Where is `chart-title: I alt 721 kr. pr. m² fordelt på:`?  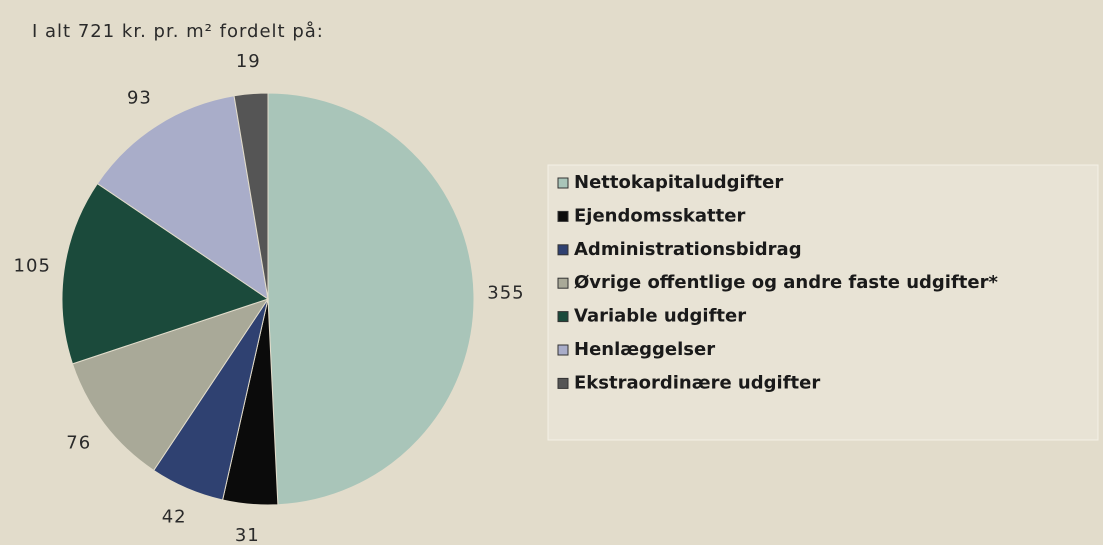
chart-title: I alt 721 kr. pr. m² fordelt på: is located at coordinates (178, 31).